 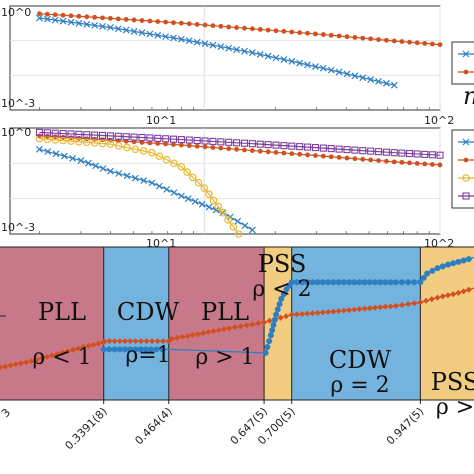 What do you see at coordinates (224, 357) in the screenshot?
I see `phase-condition-2: ρ > 1` at bounding box center [224, 357].